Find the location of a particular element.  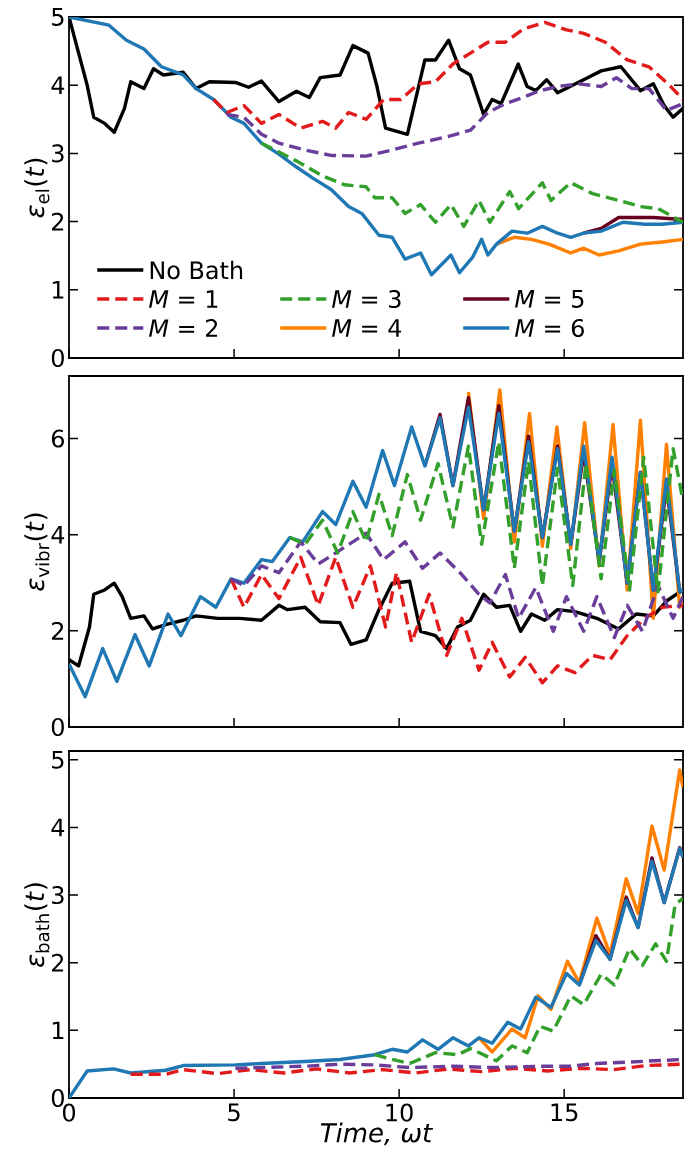

x-axis-title: Time, ωt is located at coordinates (377, 1134).